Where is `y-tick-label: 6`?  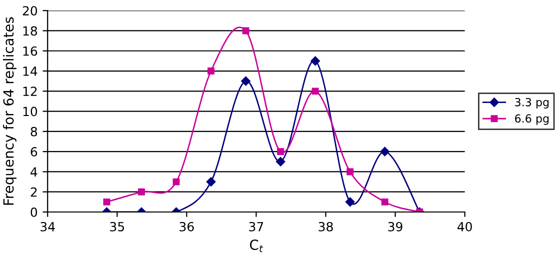 y-tick-label: 6 is located at coordinates (34, 152).